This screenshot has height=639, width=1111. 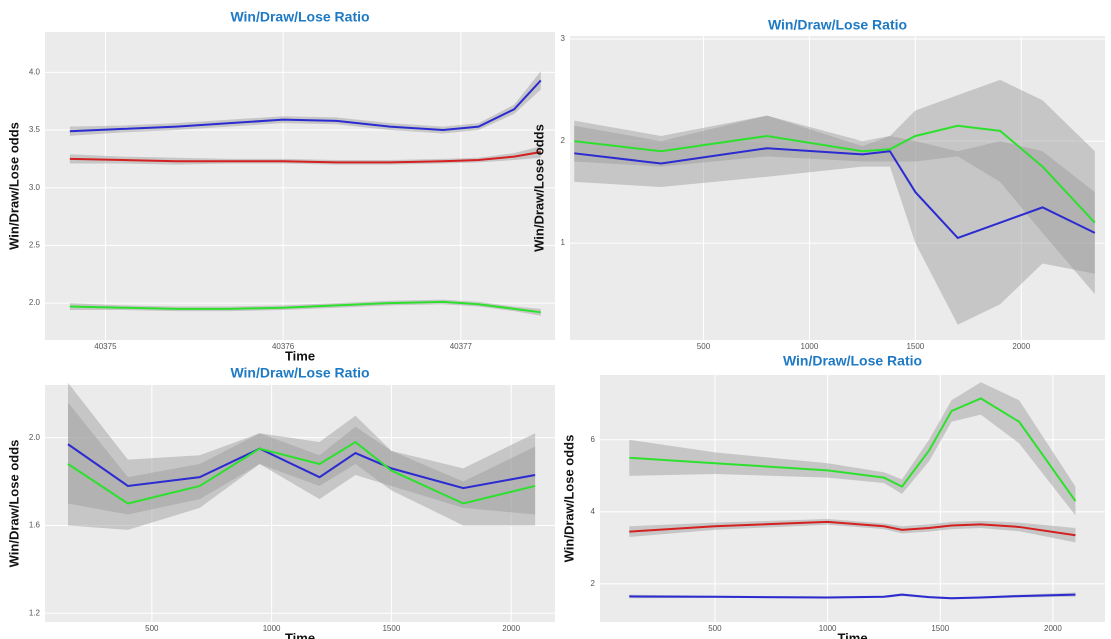 I want to click on y-tick-label: 4, so click(x=593, y=511).